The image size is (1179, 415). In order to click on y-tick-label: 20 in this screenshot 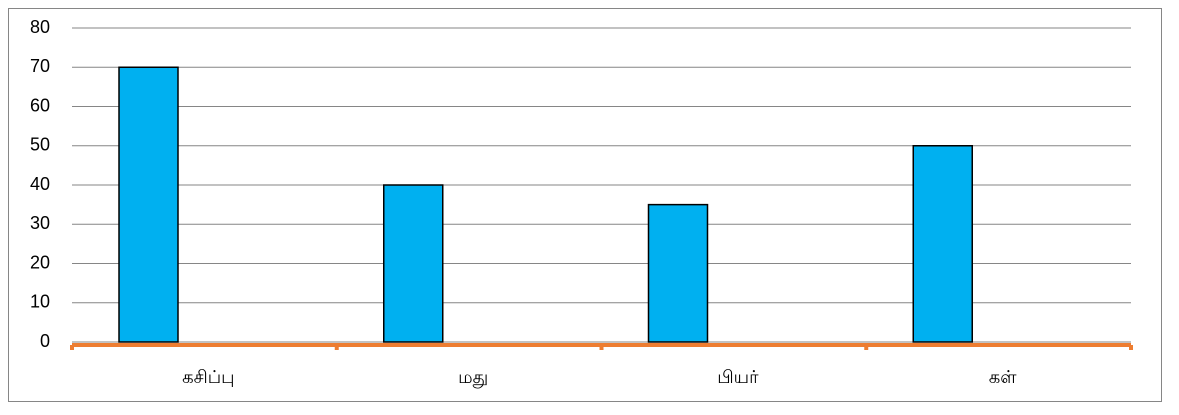, I will do `click(40, 262)`.